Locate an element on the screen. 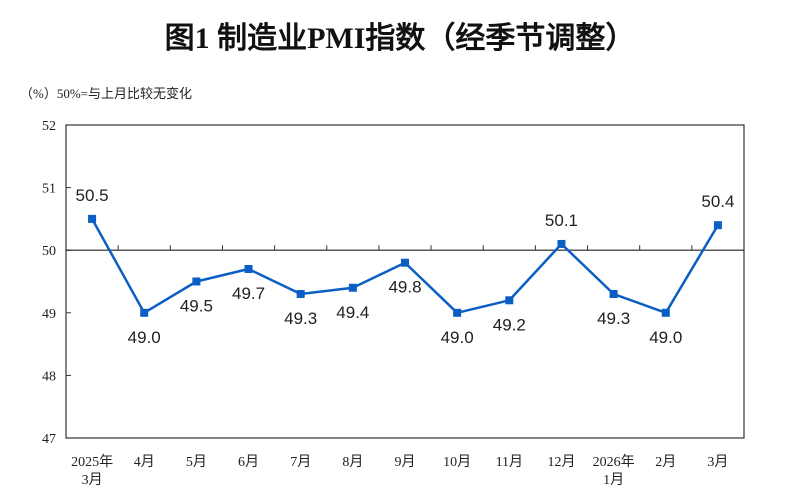  y-tick-label: 52 is located at coordinates (49, 126).